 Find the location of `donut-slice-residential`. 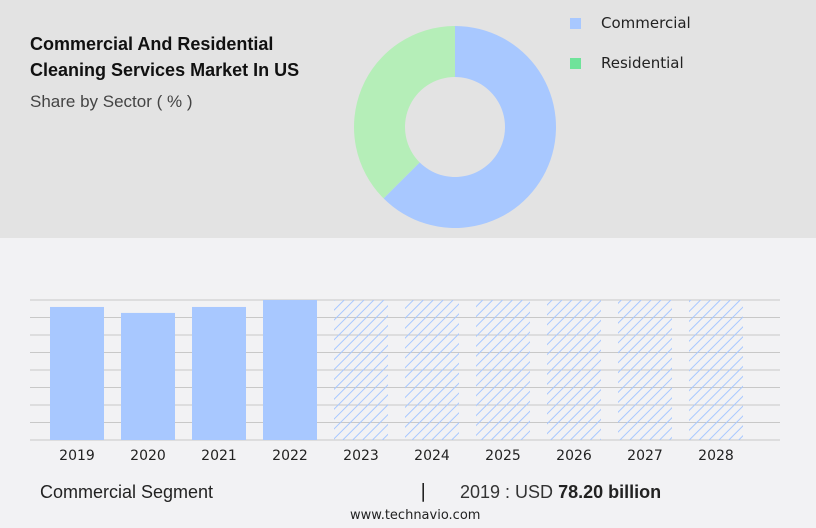

donut-slice-residential is located at coordinates (404, 112).